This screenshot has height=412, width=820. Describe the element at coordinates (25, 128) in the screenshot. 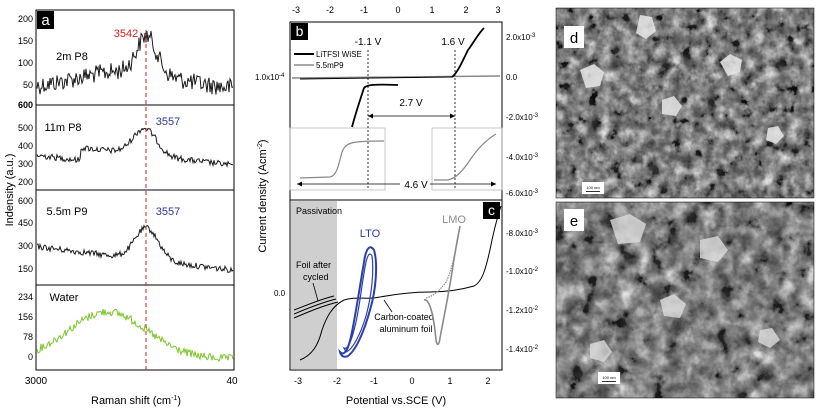

I see `y-tick: 500` at that location.